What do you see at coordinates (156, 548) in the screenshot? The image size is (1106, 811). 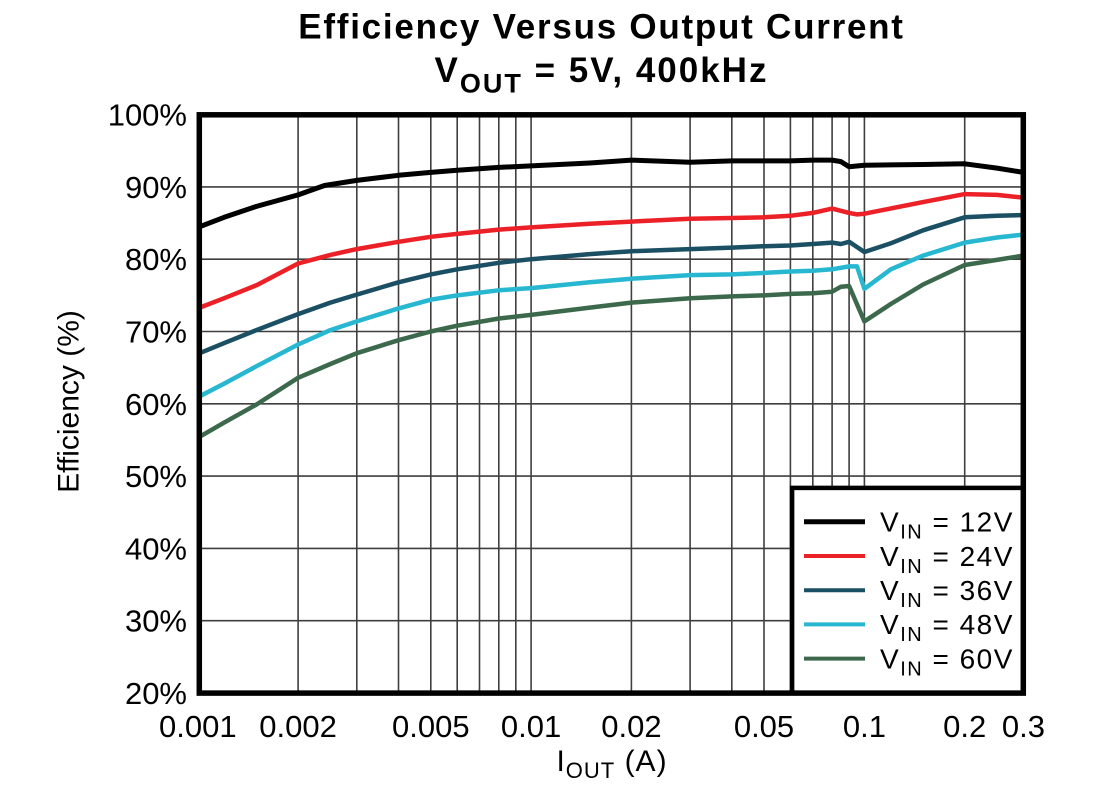 I see `svg-text: 40%` at bounding box center [156, 548].